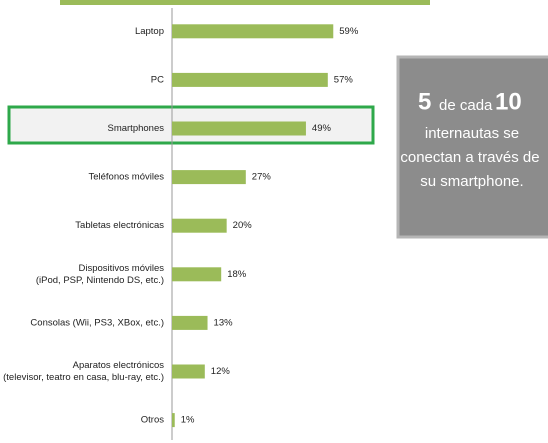 The image size is (548, 443). What do you see at coordinates (224, 322) in the screenshot?
I see `value-label: 13%` at bounding box center [224, 322].